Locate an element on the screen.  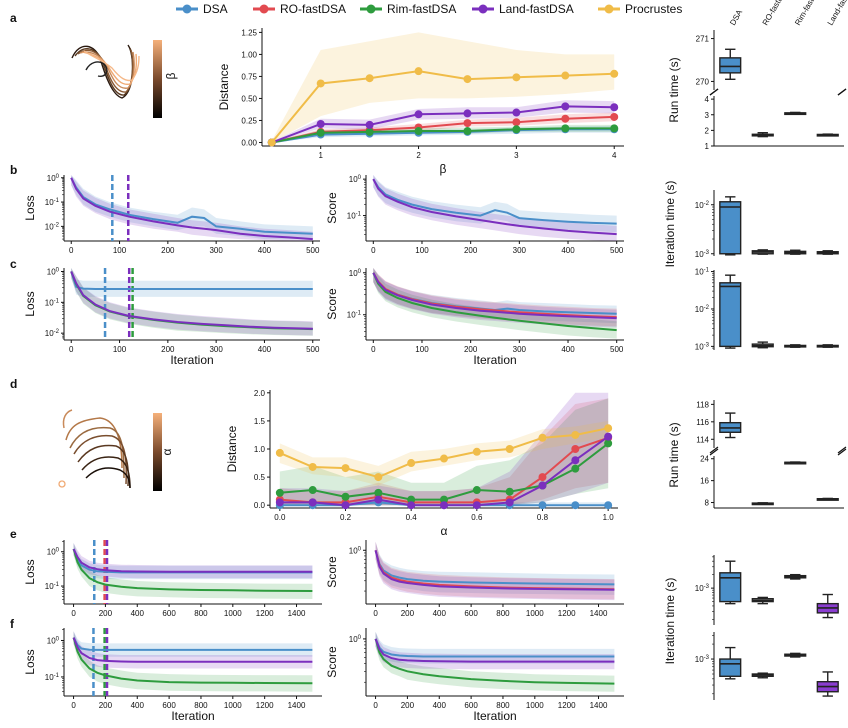
panel-label-e: e is located at coordinates (13, 534).